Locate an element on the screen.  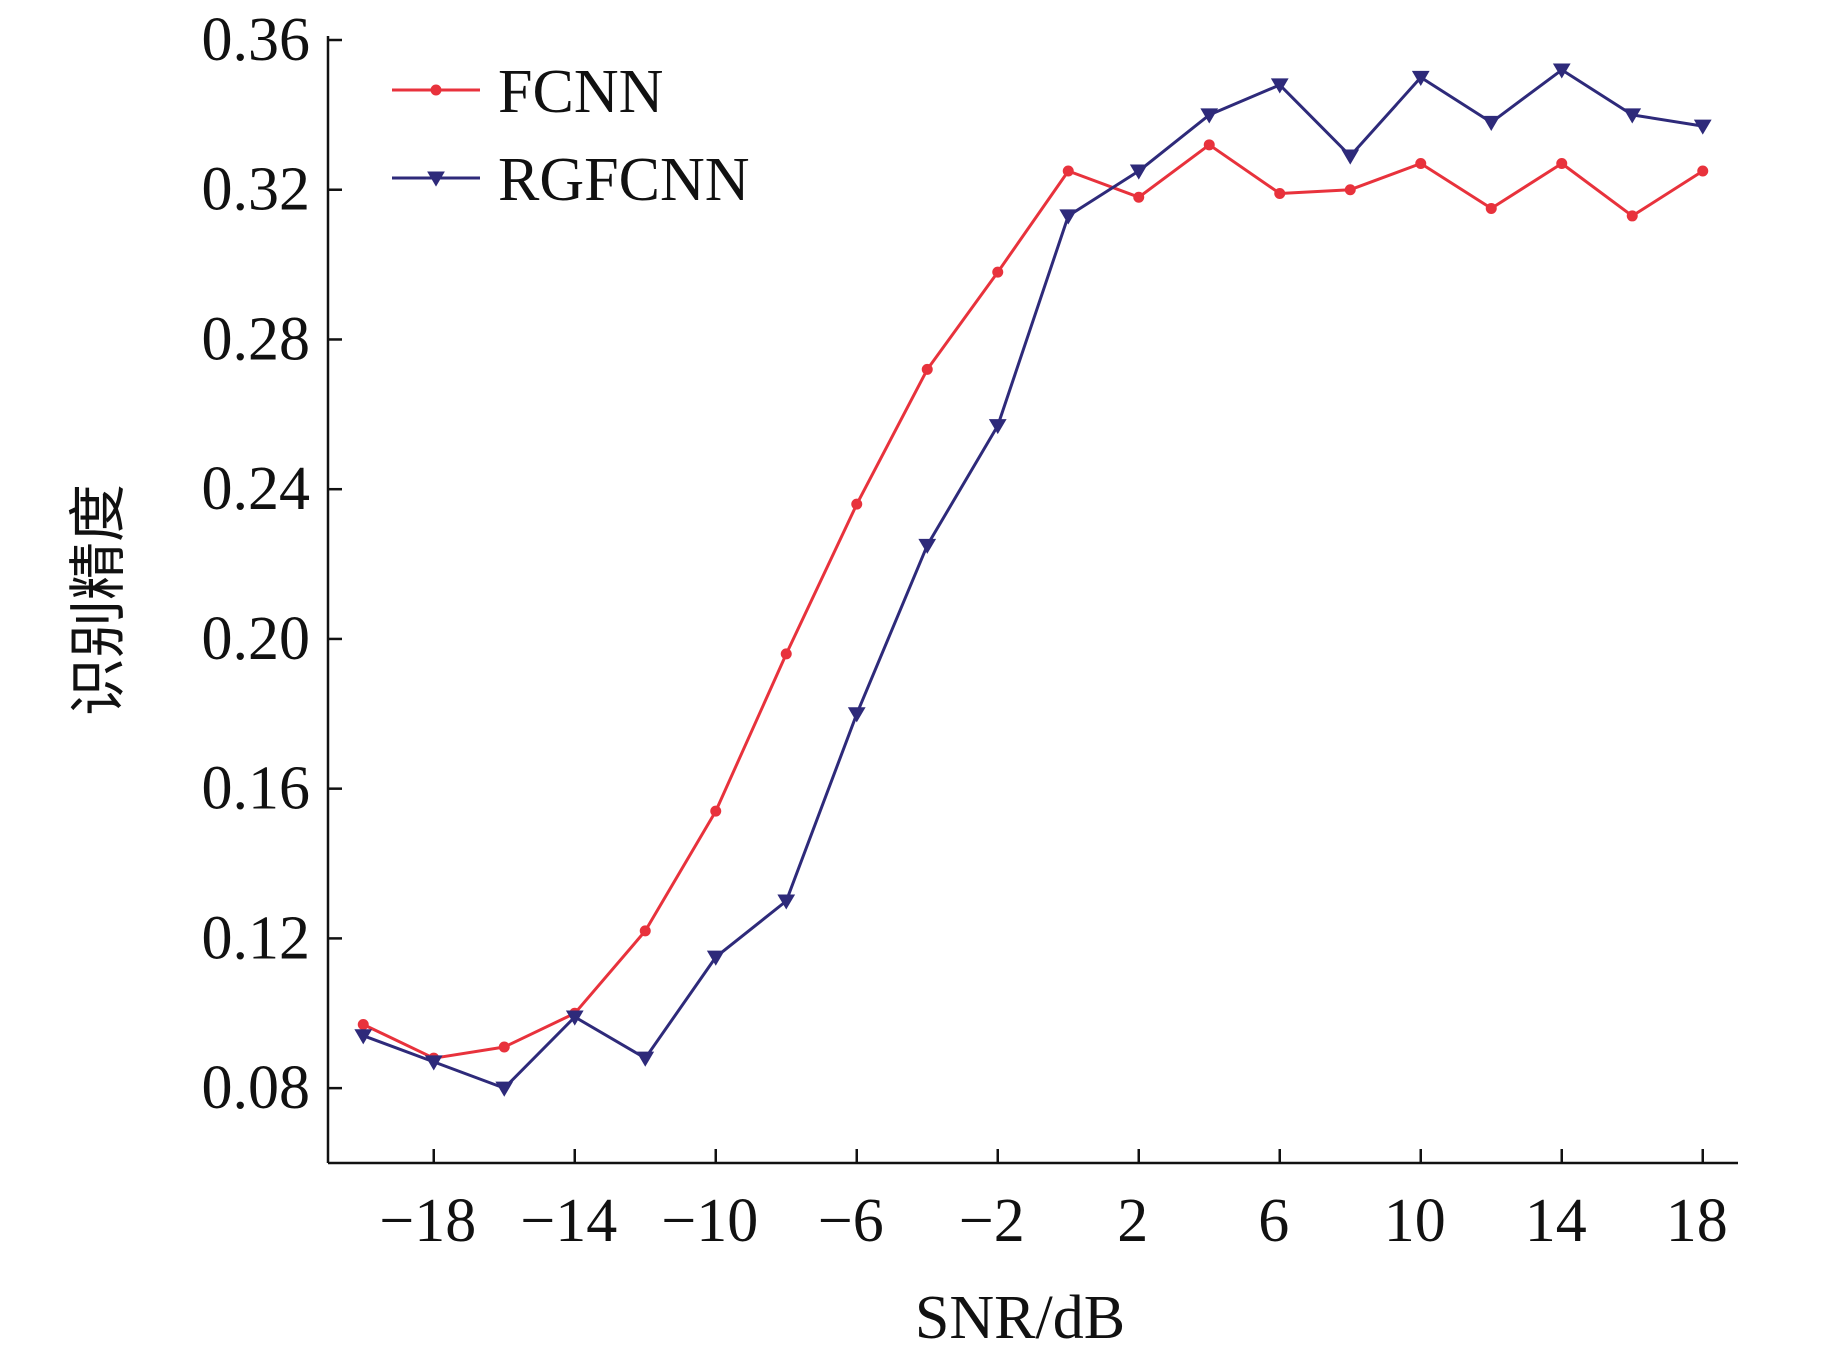
y-tick-label: 0.28 is located at coordinates (256, 339).